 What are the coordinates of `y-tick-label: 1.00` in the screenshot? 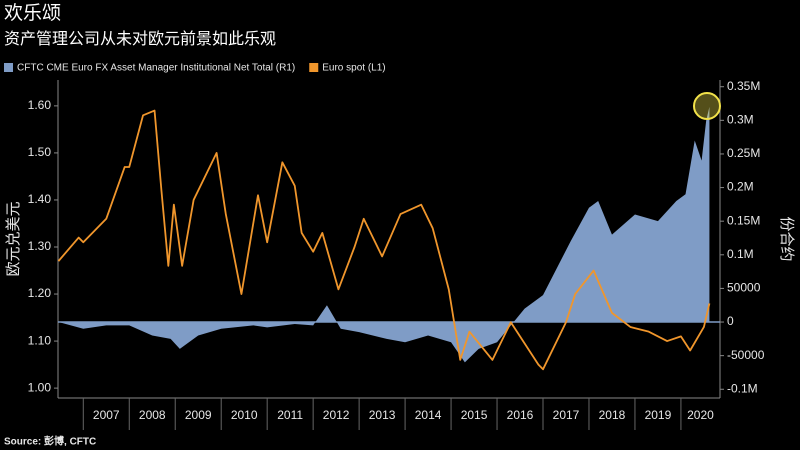 It's located at (40, 387).